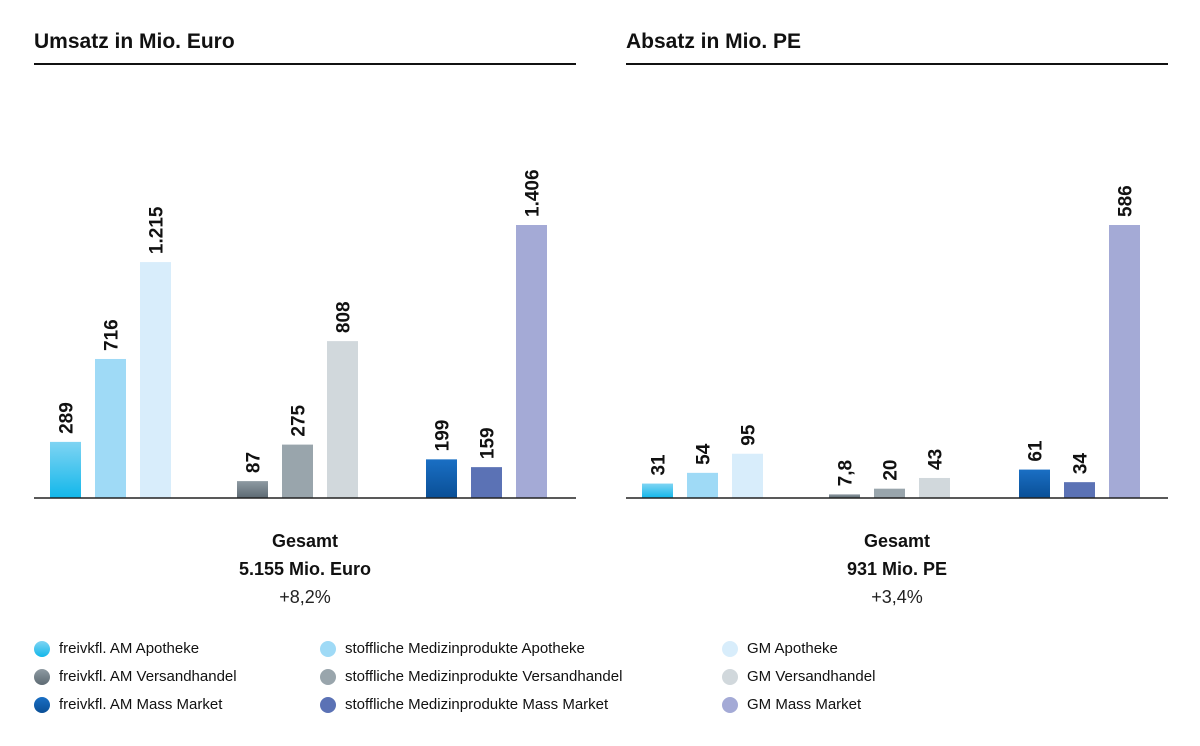 The height and width of the screenshot is (746, 1200). Describe the element at coordinates (129, 648) in the screenshot. I see `legend-label-0: freivkfl. AM Apotheke` at that location.